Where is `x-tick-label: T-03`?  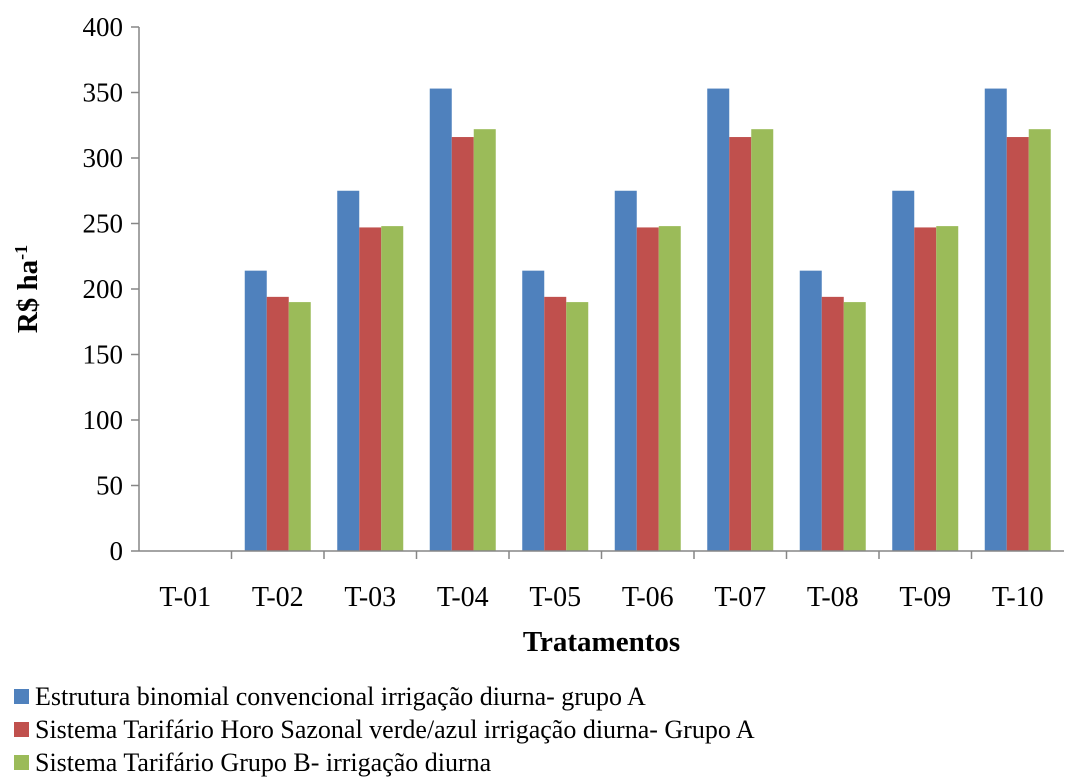
x-tick-label: T-03 is located at coordinates (370, 597).